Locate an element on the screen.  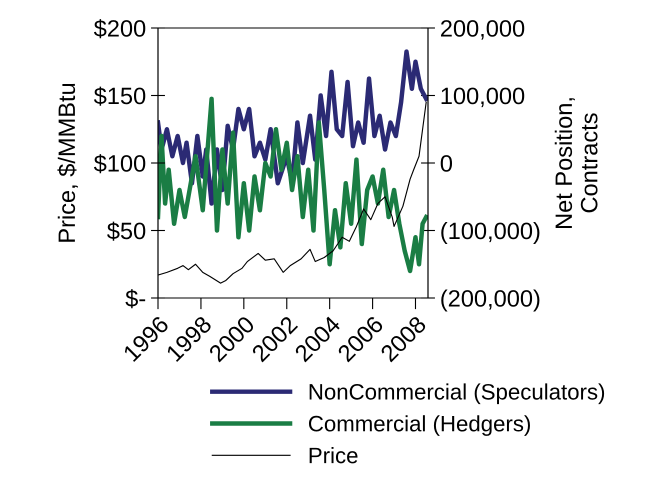
y2-tick-label: 100,000 is located at coordinates (483, 98).